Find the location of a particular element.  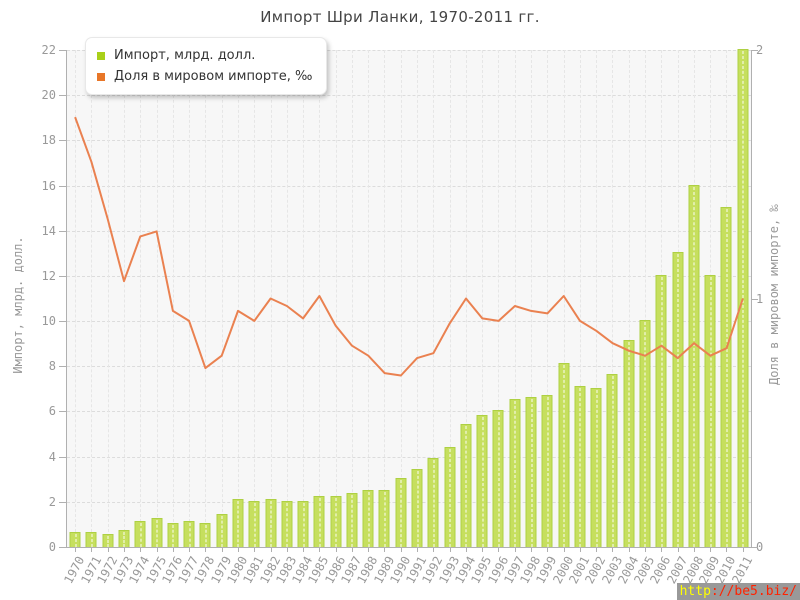

year-slot-2002: 2002 is located at coordinates (596, 318).